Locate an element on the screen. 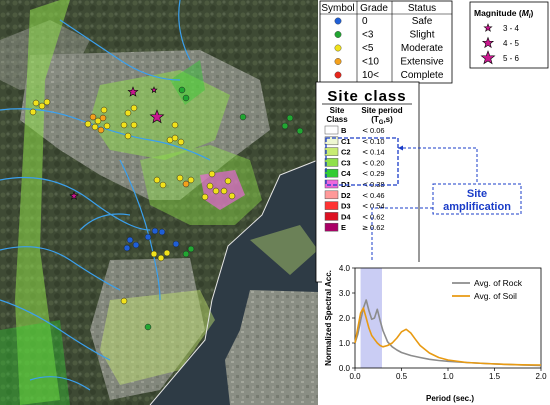  site-class-period: 0.10 is located at coordinates (377, 141).